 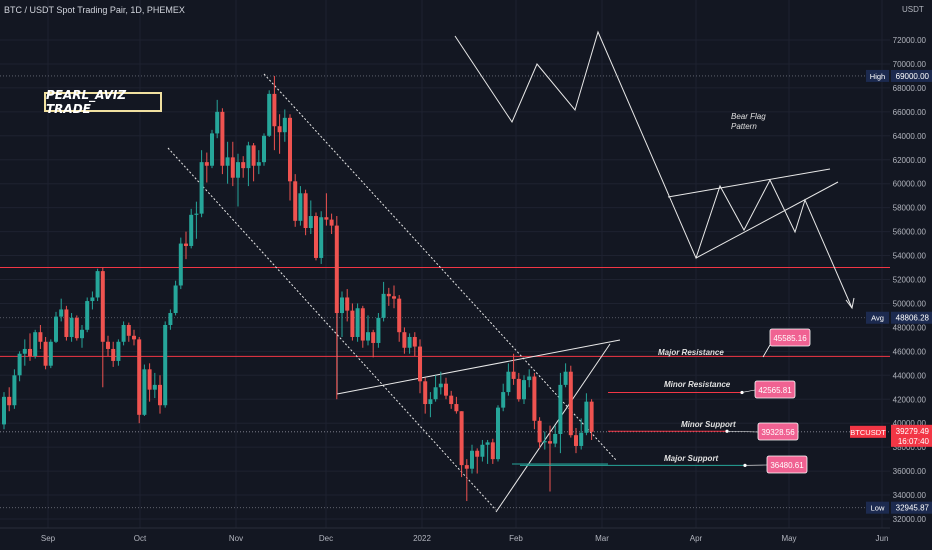 What do you see at coordinates (910, 471) in the screenshot?
I see `price-tick-label: 36000.00` at bounding box center [910, 471].